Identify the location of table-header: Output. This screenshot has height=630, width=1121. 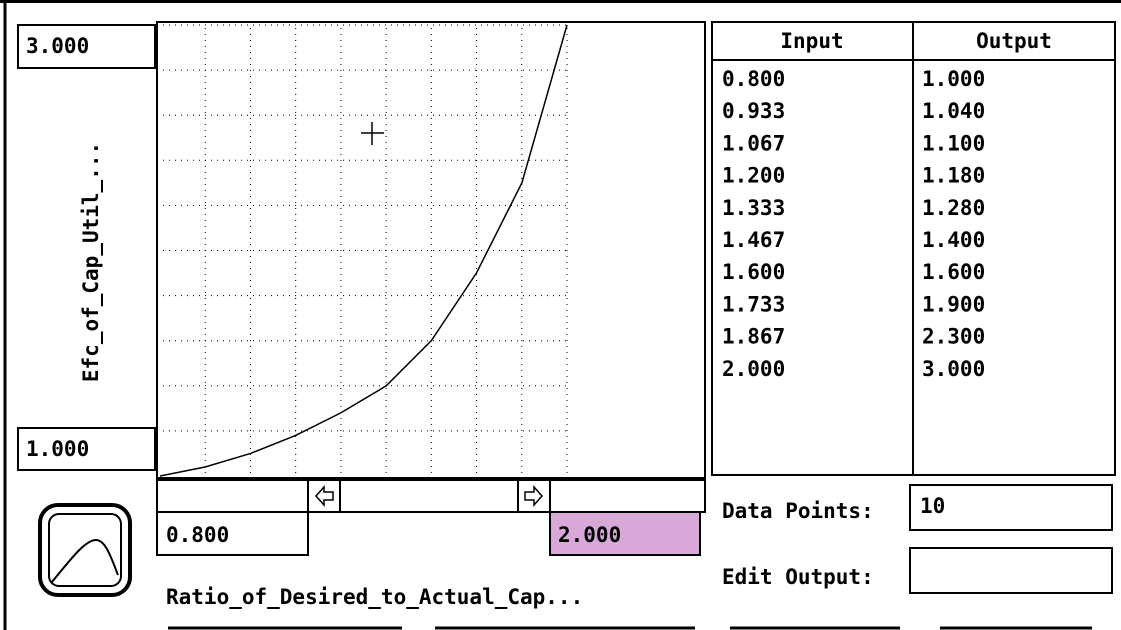
(1014, 41).